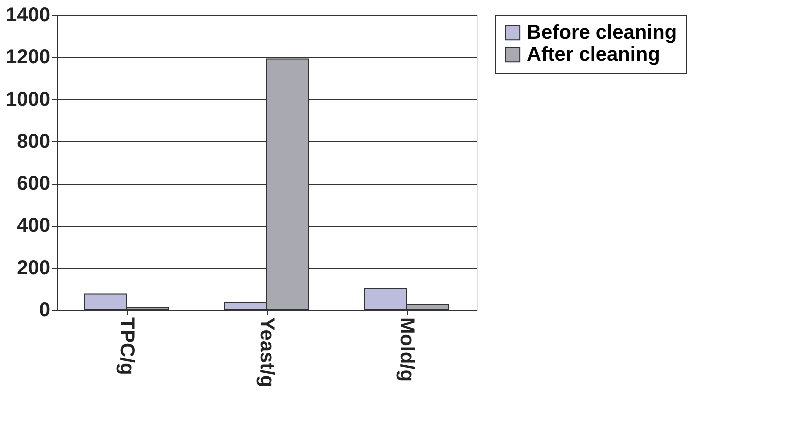  Describe the element at coordinates (267, 353) in the screenshot. I see `x-tick-label: Yeast/g` at that location.